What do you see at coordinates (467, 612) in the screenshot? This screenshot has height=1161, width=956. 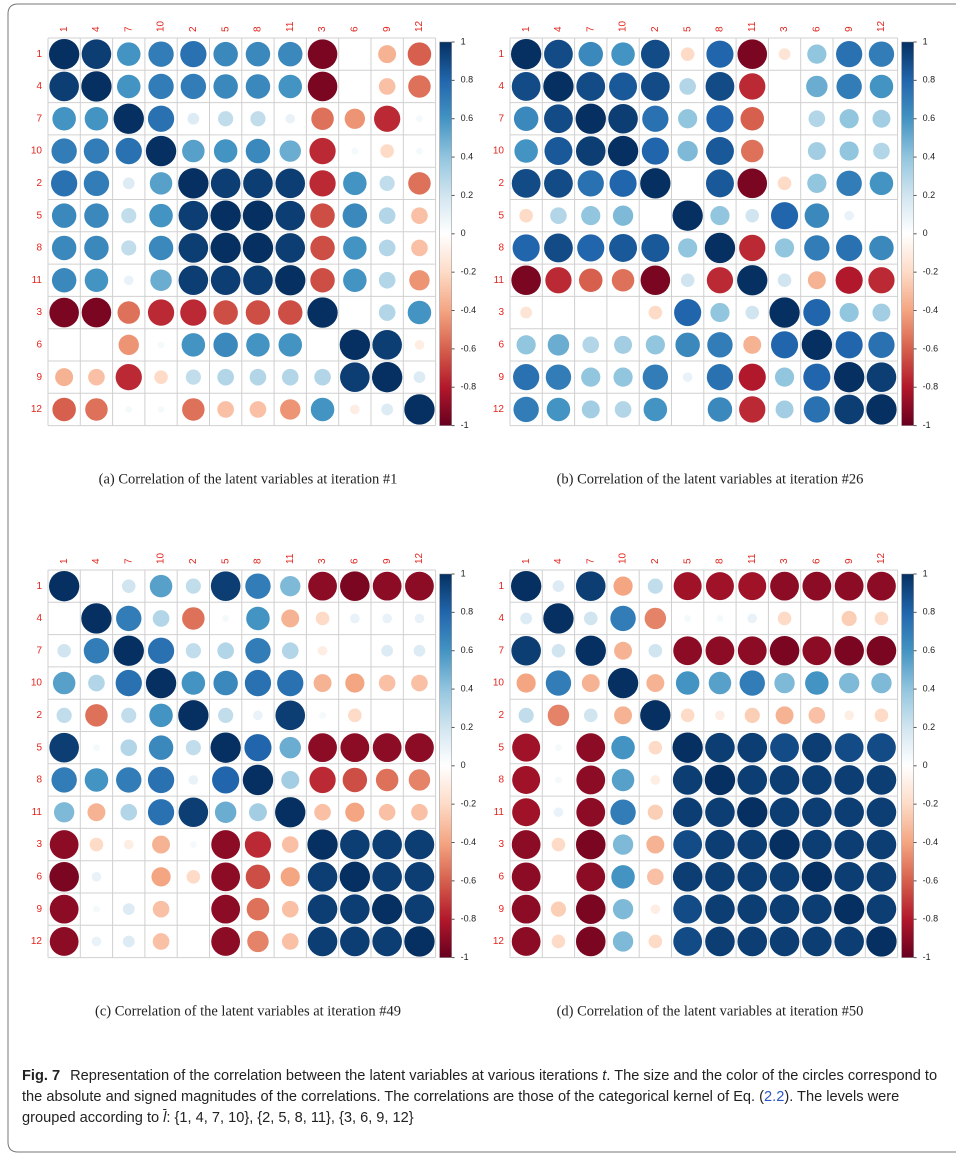 I see `colorbar-tick-label: 0.8` at bounding box center [467, 612].